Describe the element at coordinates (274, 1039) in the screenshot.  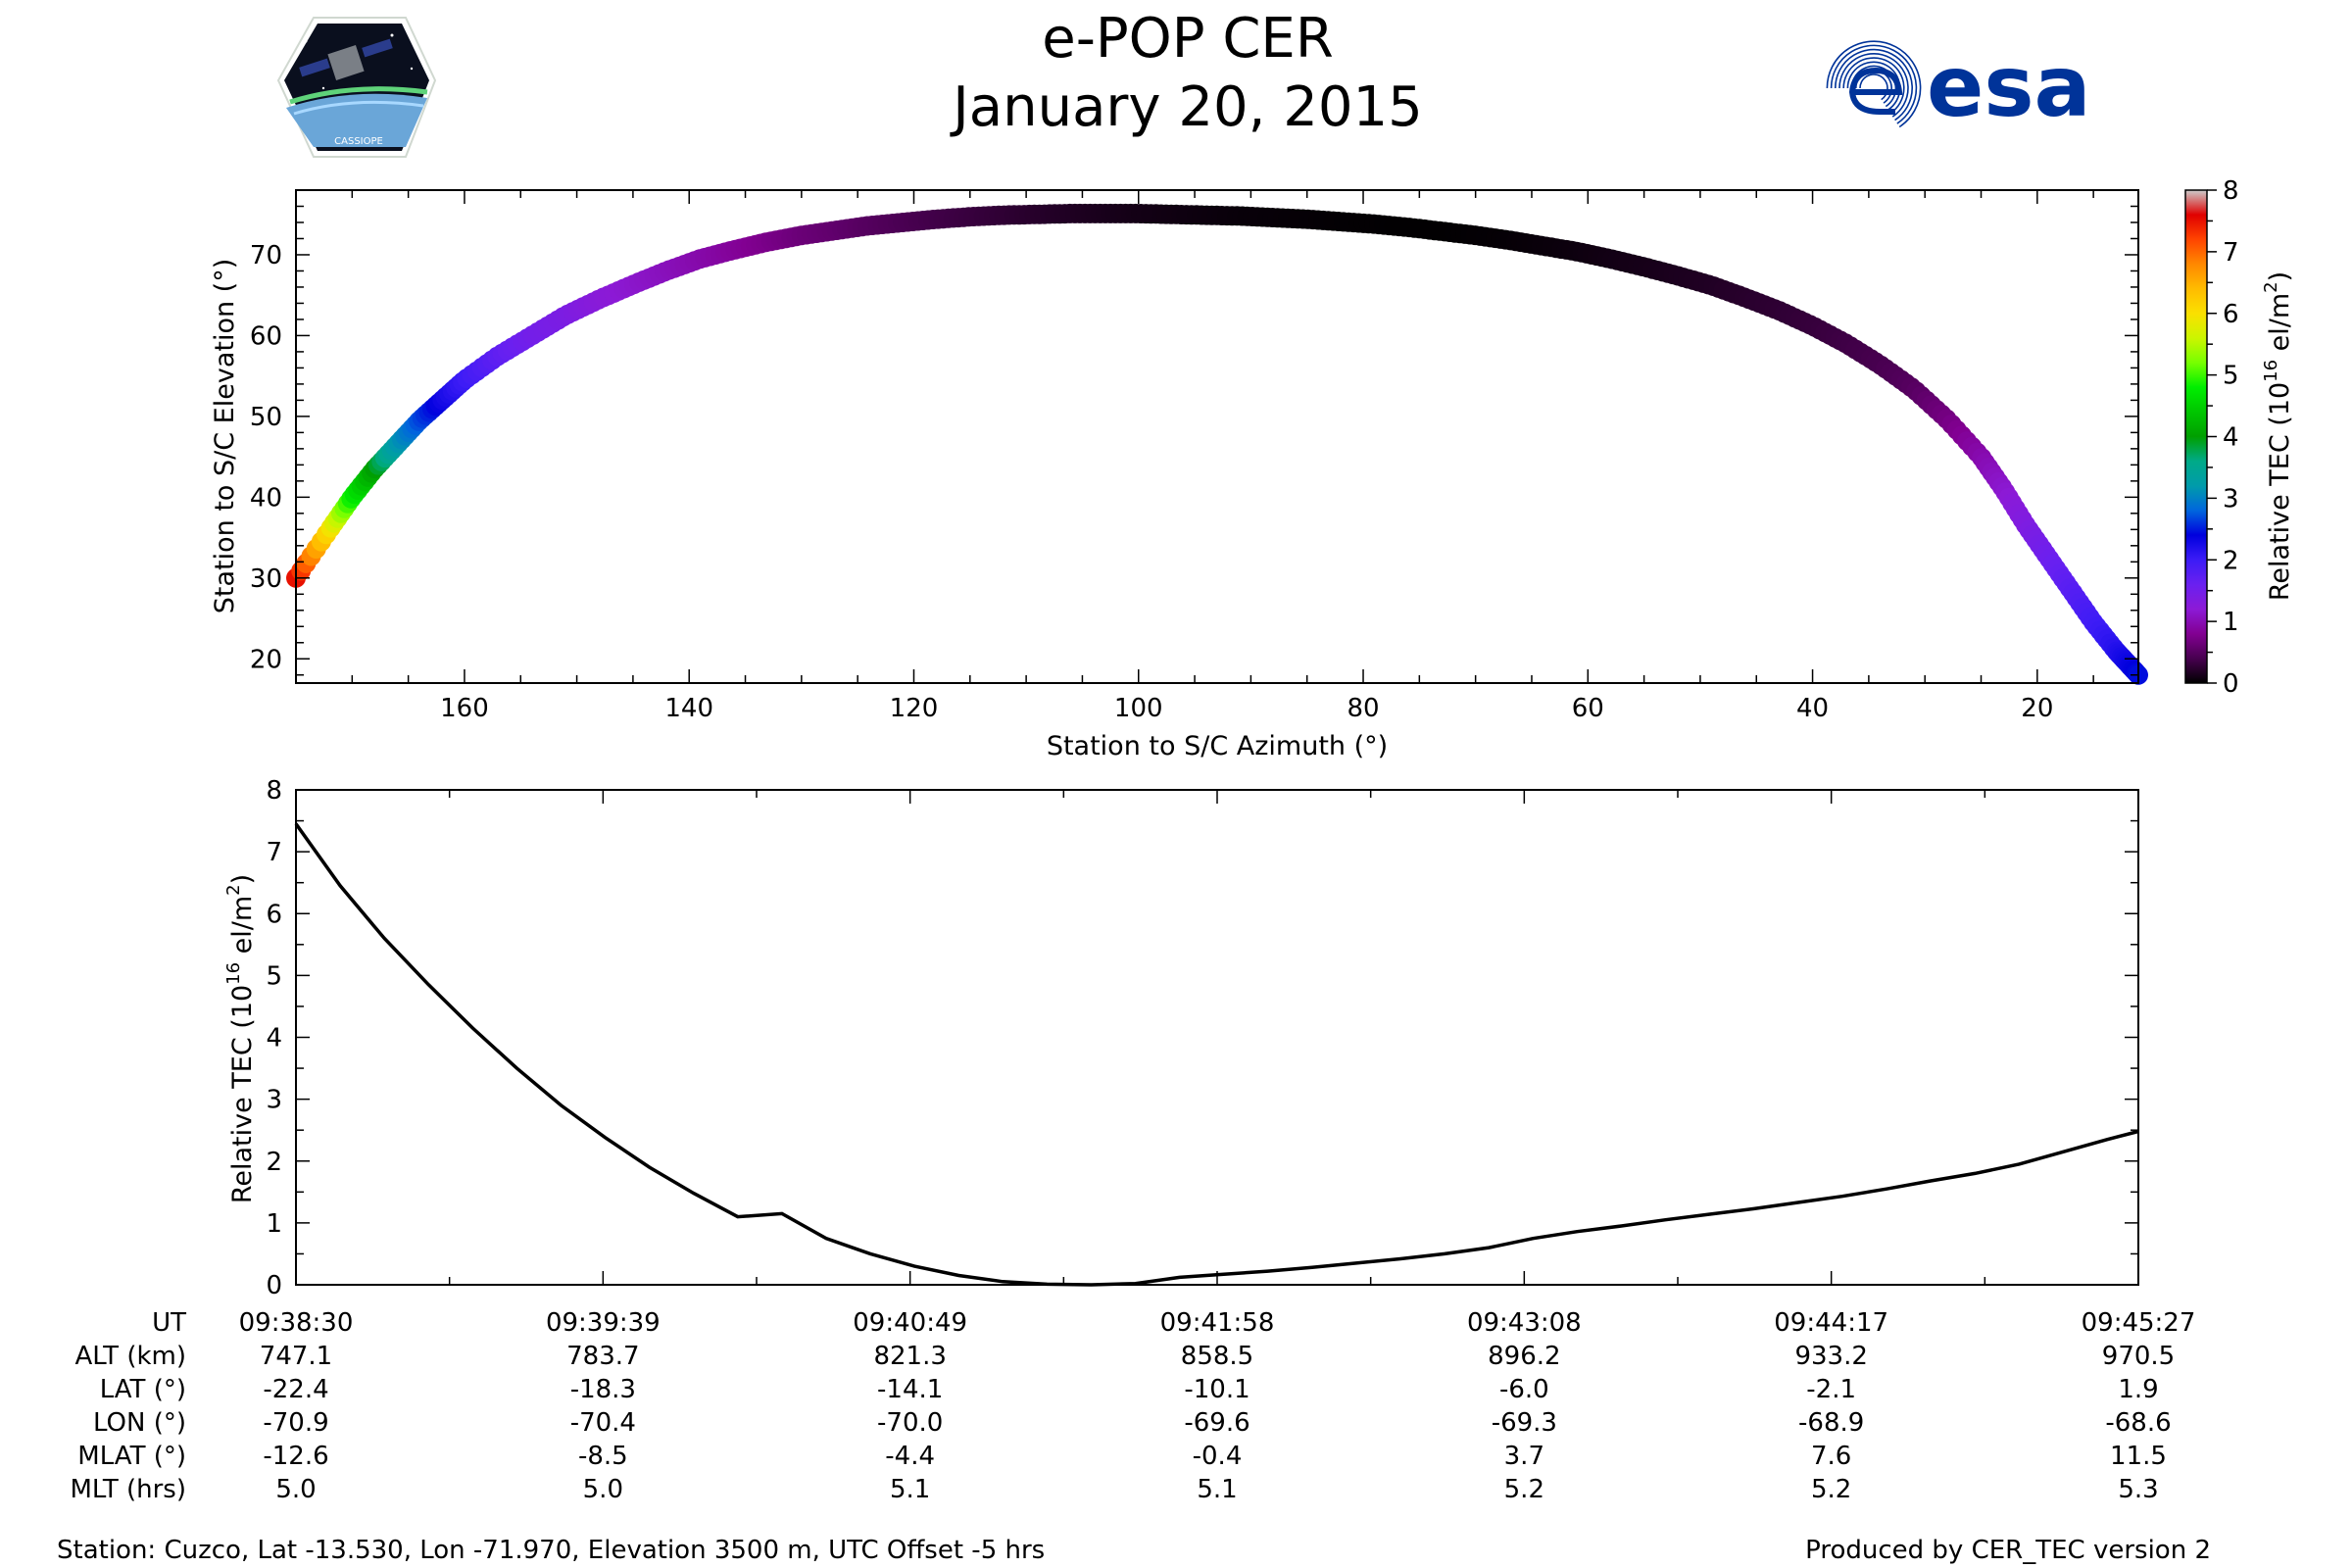
I see `y-tick-label: 4` at that location.